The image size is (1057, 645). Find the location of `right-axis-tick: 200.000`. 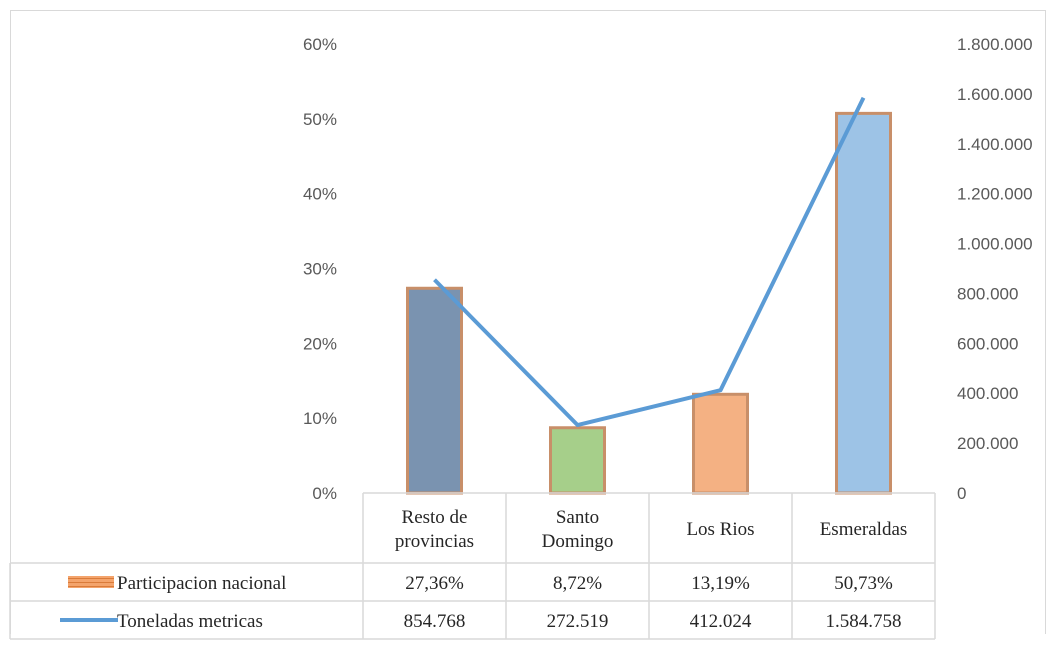

right-axis-tick: 200.000 is located at coordinates (987, 443).